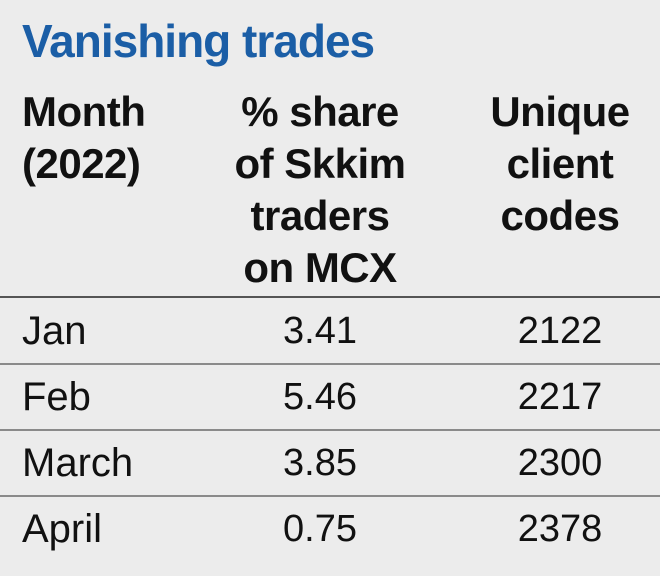 This screenshot has height=576, width=660. What do you see at coordinates (560, 529) in the screenshot?
I see `table-cell: 2378` at bounding box center [560, 529].